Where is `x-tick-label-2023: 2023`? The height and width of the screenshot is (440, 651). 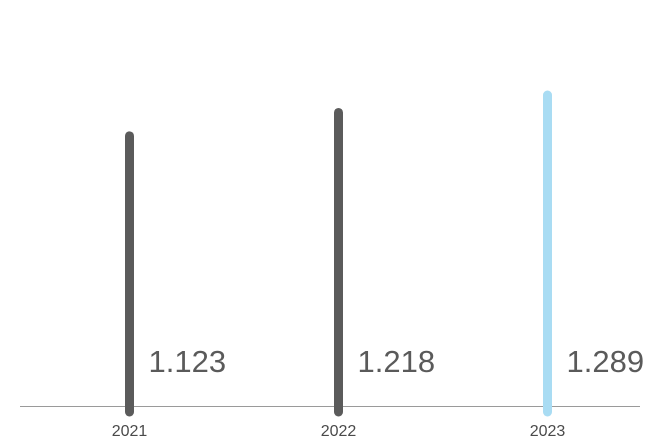
x-tick-label-2023: 2023 is located at coordinates (548, 431).